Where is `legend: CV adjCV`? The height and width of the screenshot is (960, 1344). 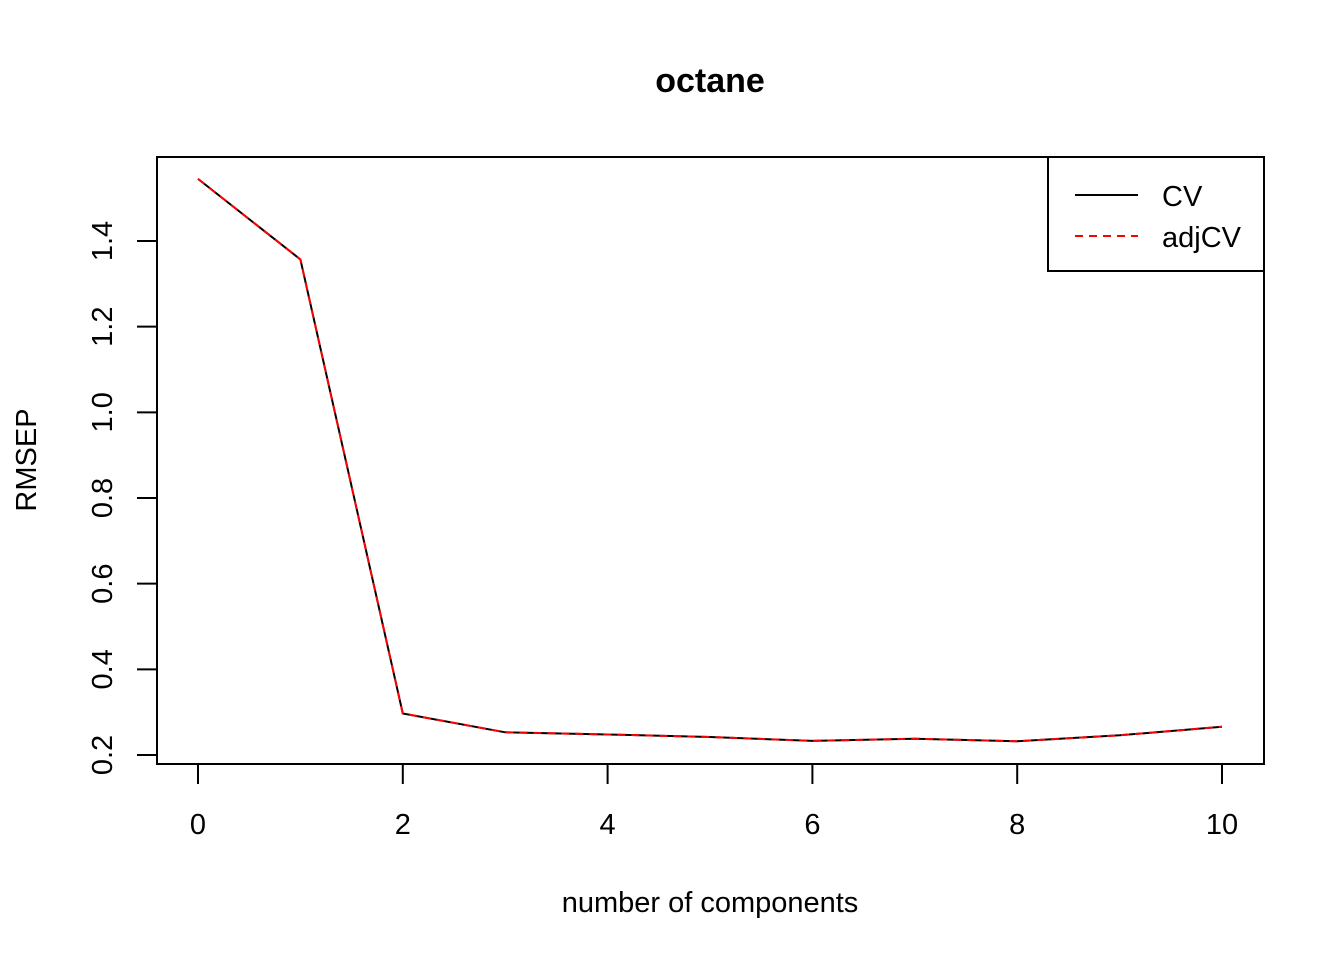 legend: CV adjCV is located at coordinates (1156, 214).